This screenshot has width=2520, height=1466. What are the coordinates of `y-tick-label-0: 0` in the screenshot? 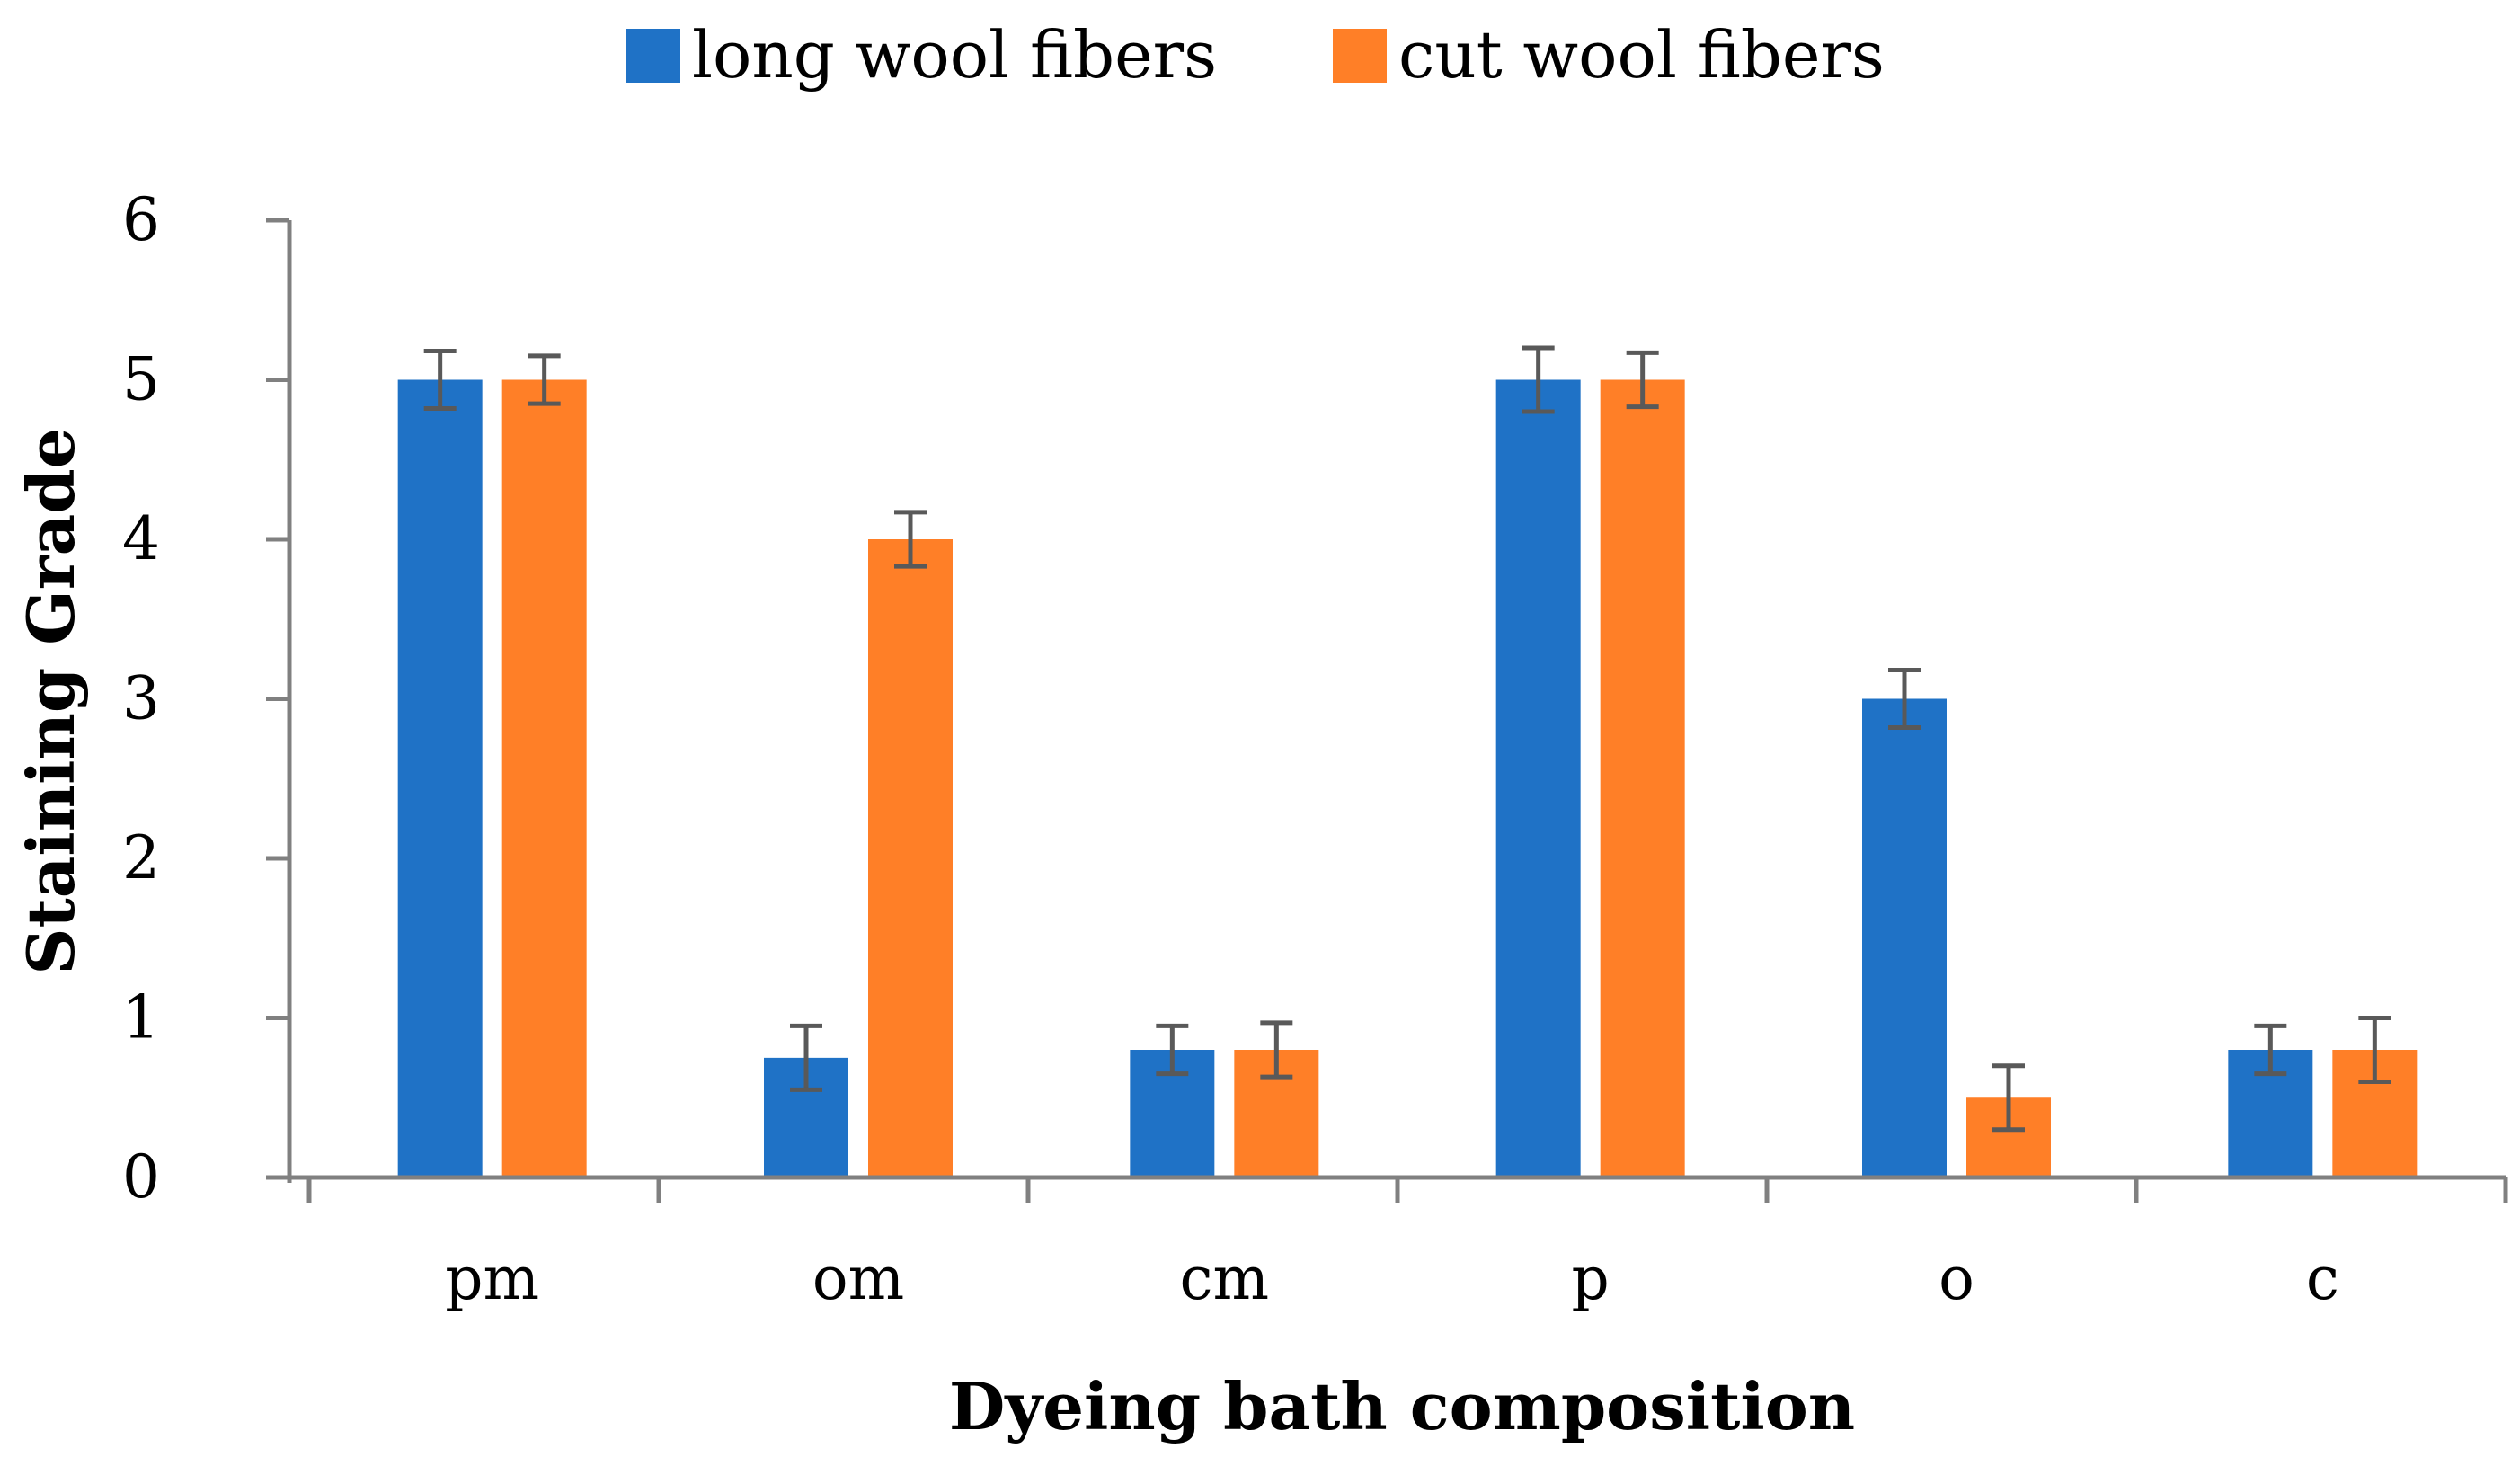 It's located at (141, 1177).